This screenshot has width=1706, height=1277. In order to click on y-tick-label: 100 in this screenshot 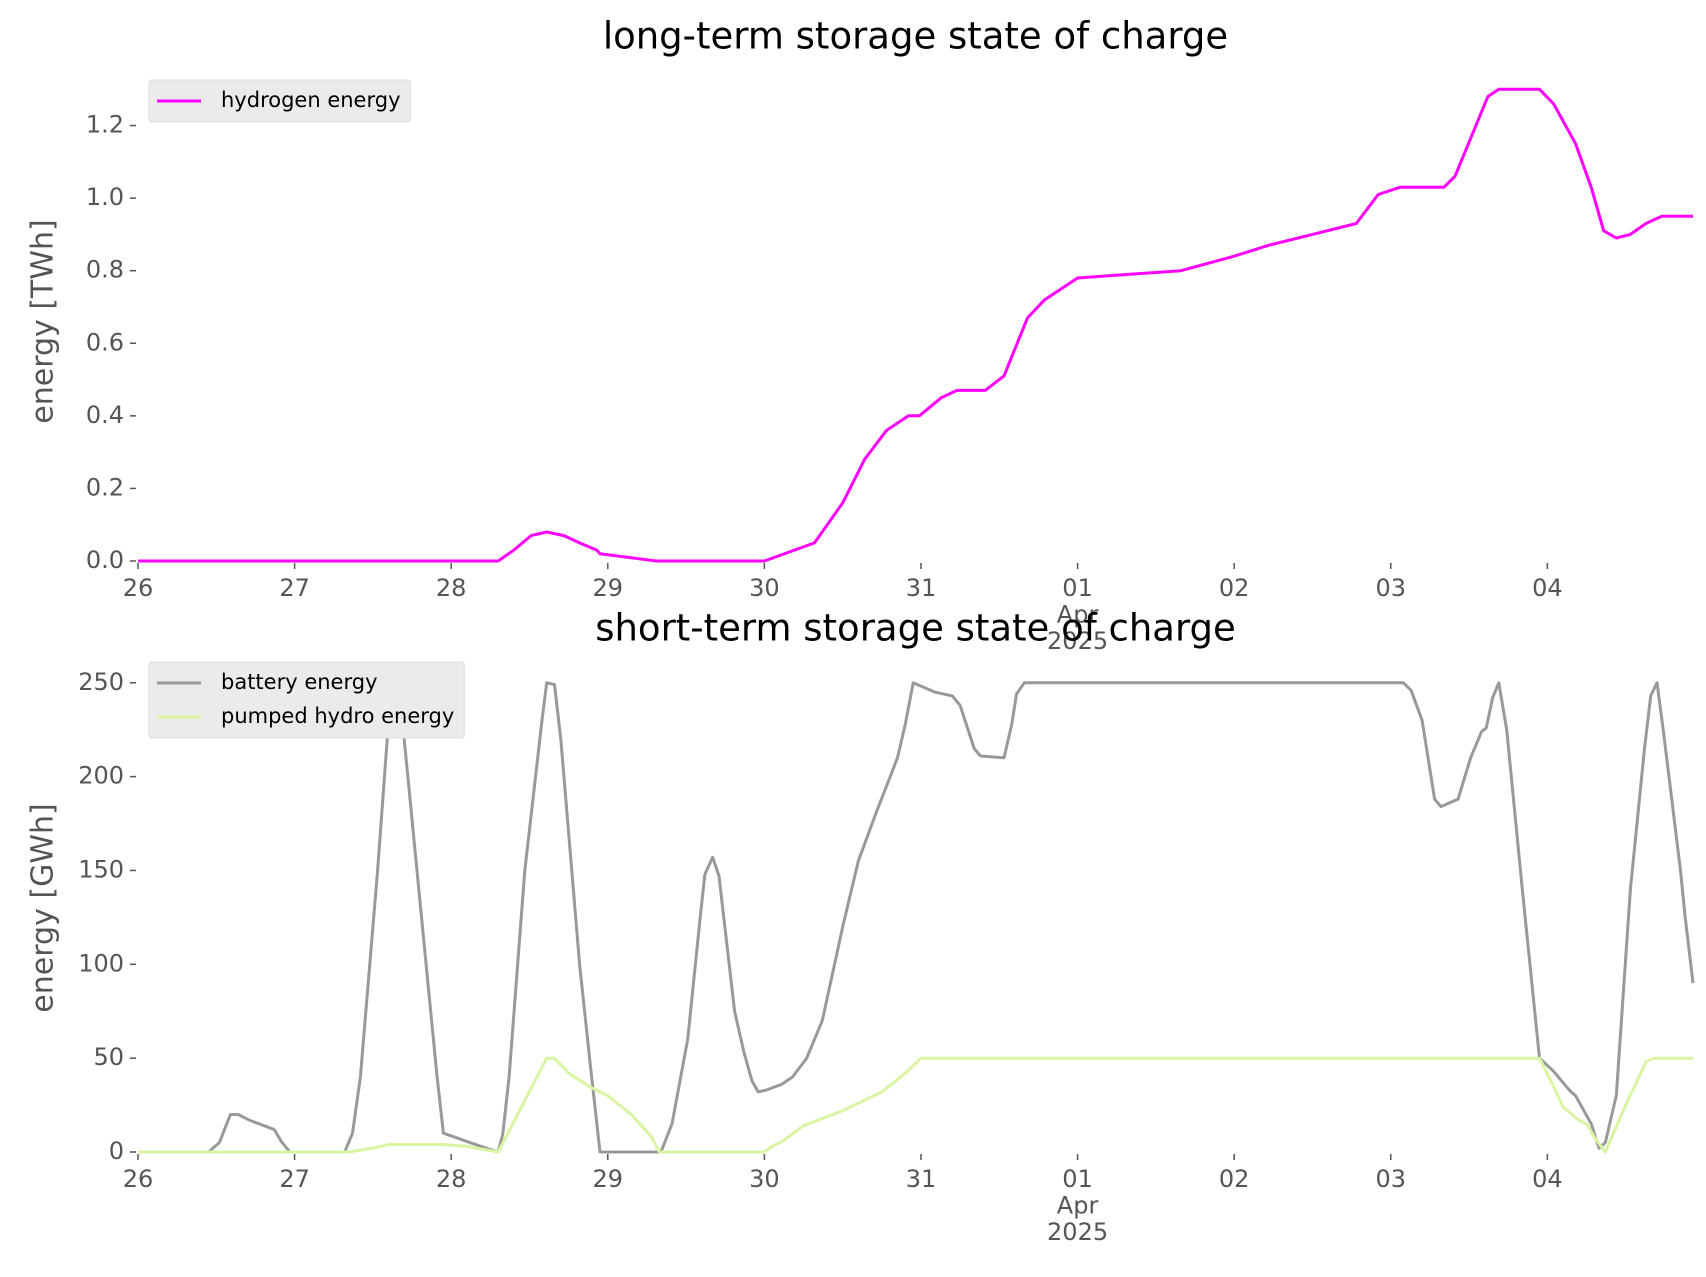, I will do `click(101, 963)`.